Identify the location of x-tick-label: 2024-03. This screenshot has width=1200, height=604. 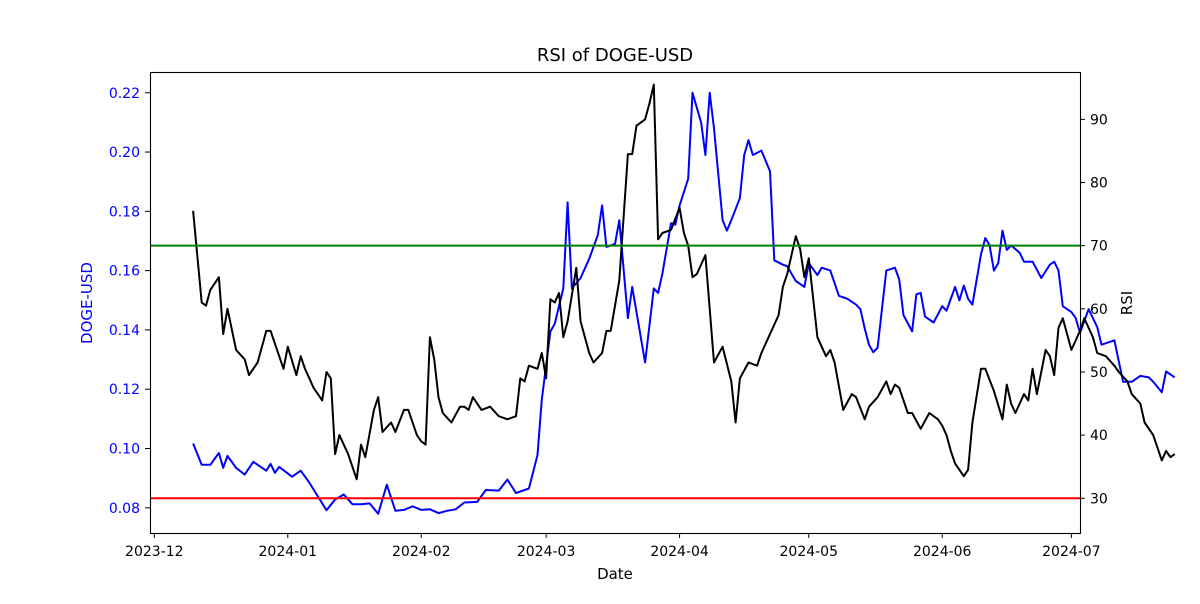
(546, 552).